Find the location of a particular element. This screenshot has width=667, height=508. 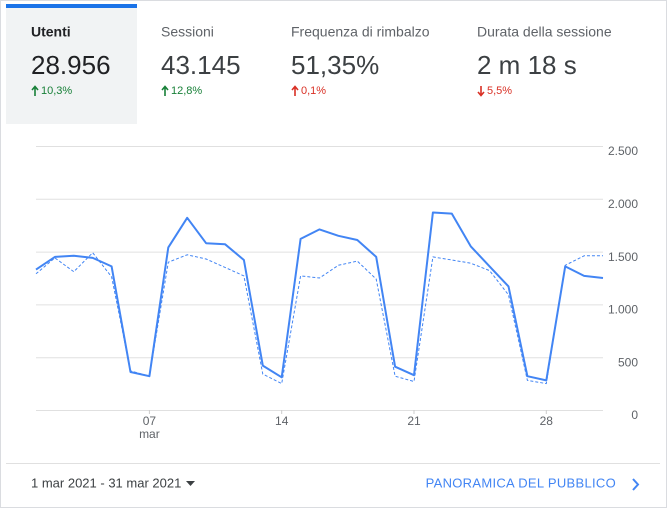

tab-value: 51,35% is located at coordinates (335, 65).